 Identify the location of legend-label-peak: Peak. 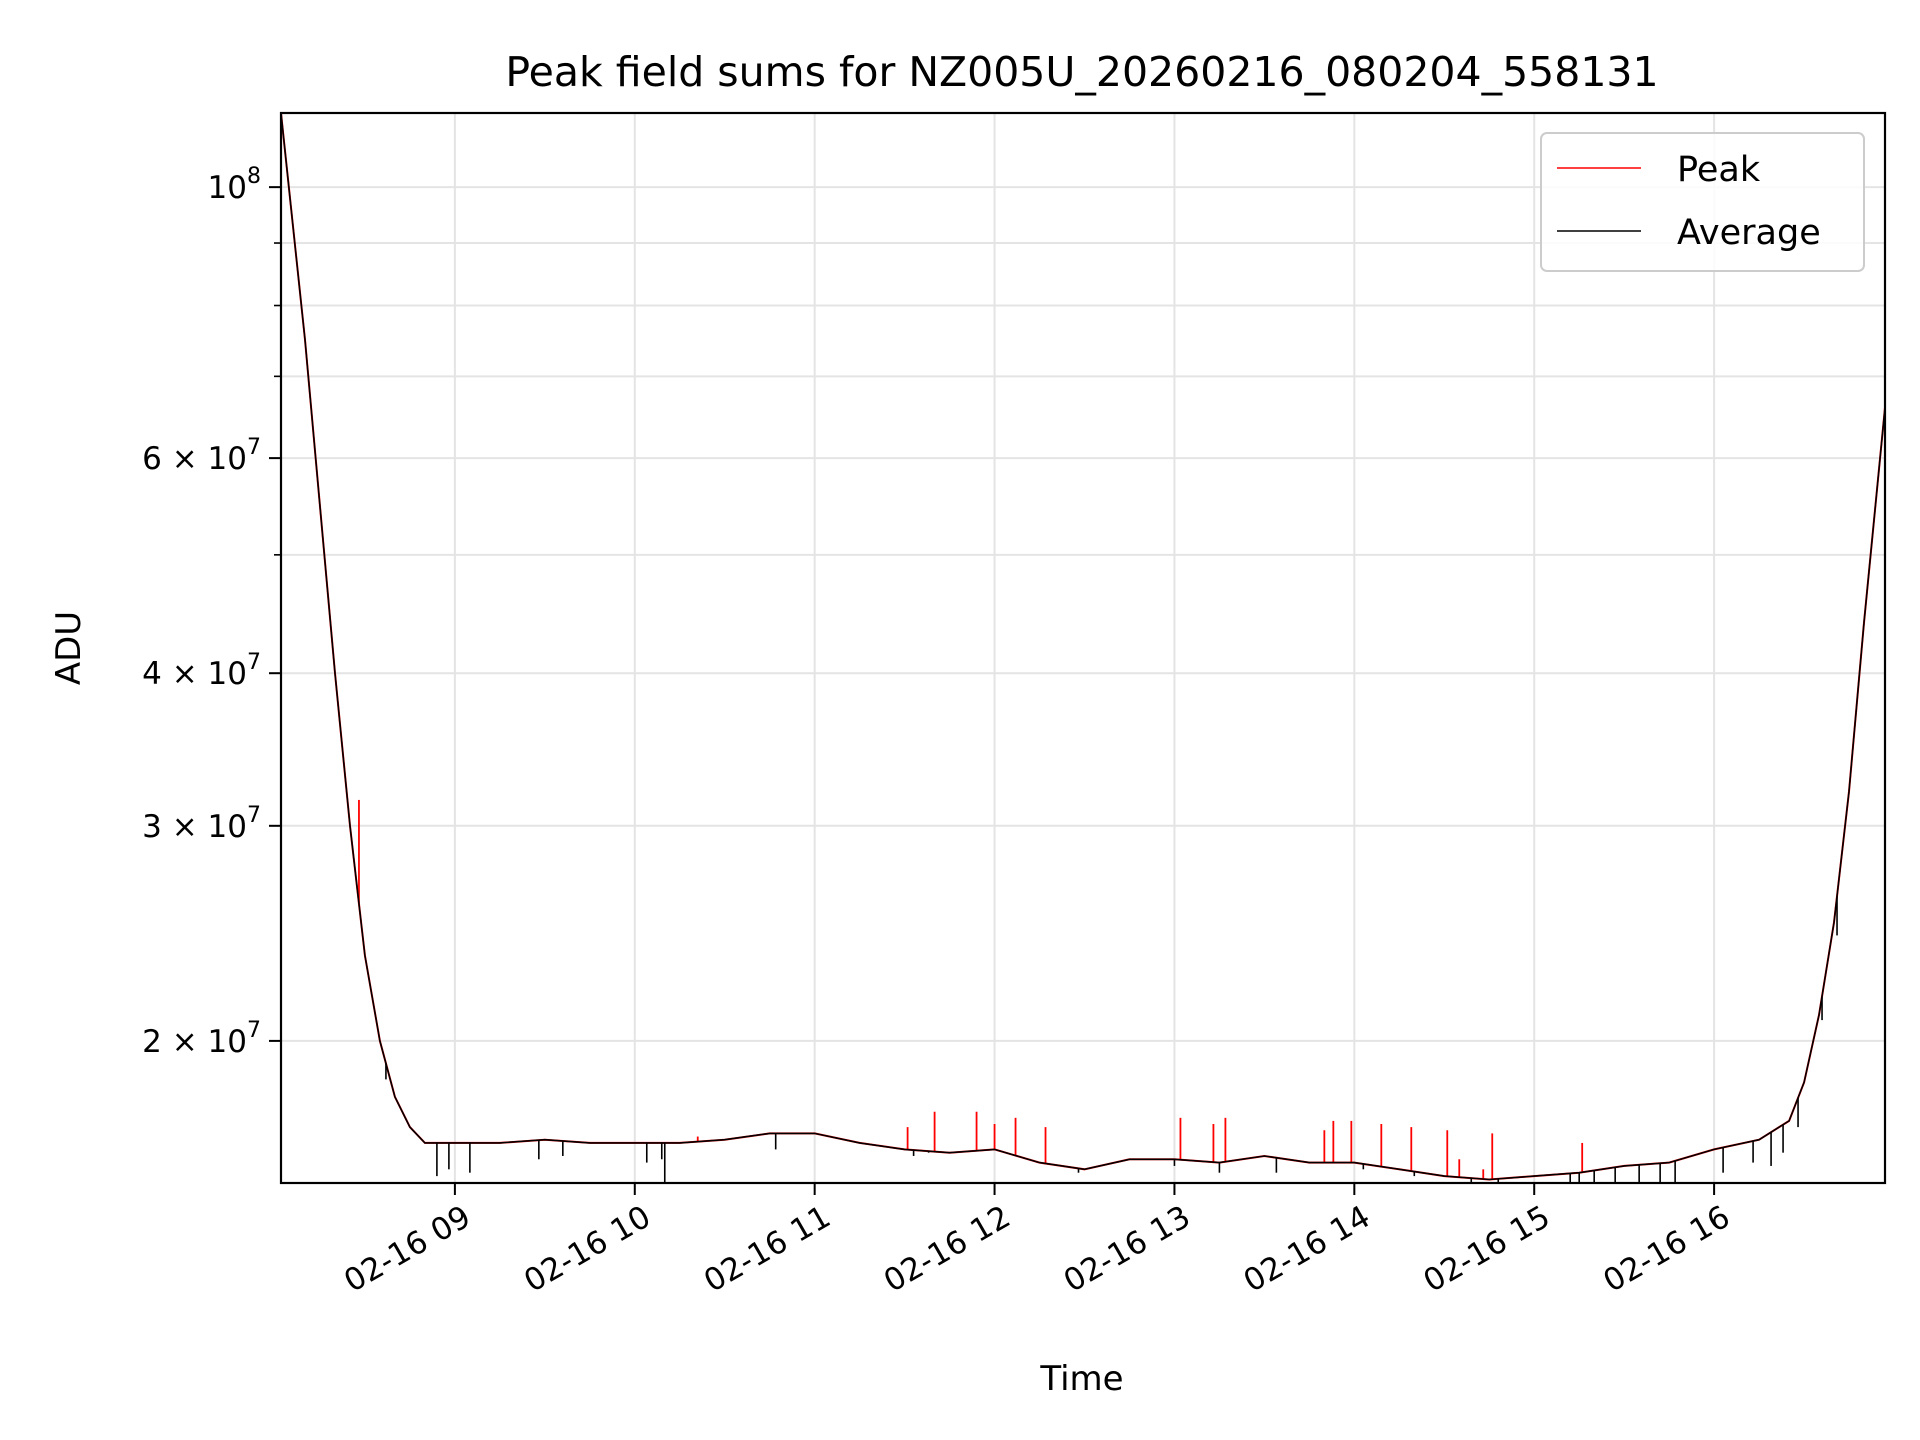
(1719, 170).